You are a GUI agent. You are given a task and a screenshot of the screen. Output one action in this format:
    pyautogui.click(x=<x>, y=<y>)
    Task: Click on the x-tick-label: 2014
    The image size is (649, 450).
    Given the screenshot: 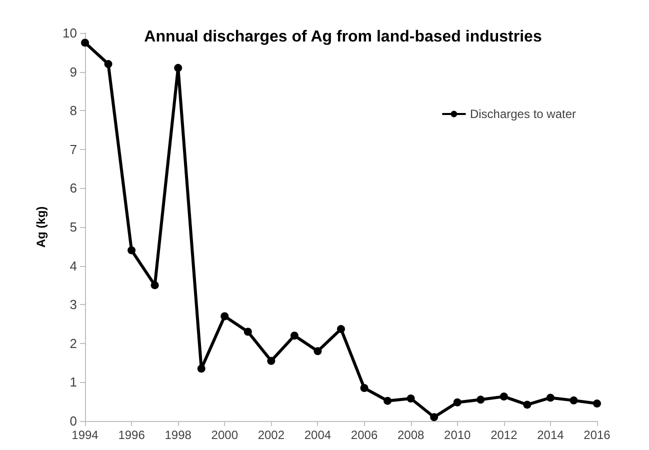 What is the action you would take?
    pyautogui.click(x=550, y=435)
    